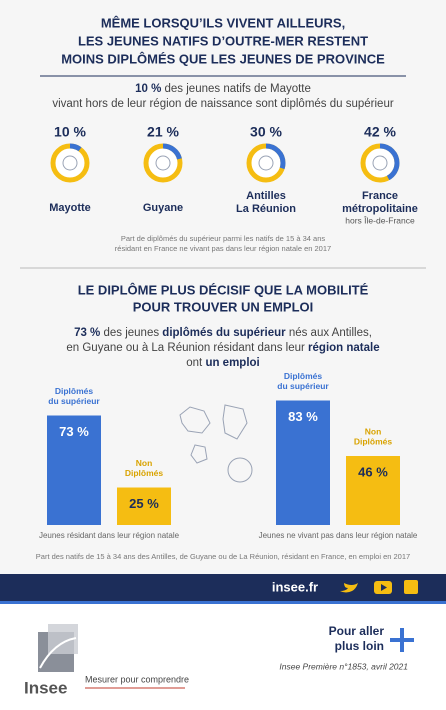  Describe the element at coordinates (380, 220) in the screenshot. I see `category-note: hors Île-de-France` at that location.